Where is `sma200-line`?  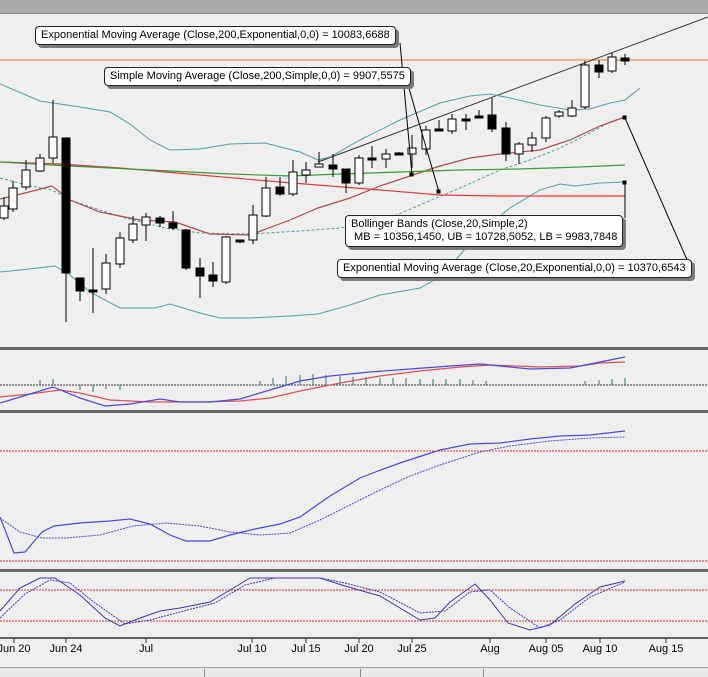
sma200-line is located at coordinates (312, 179).